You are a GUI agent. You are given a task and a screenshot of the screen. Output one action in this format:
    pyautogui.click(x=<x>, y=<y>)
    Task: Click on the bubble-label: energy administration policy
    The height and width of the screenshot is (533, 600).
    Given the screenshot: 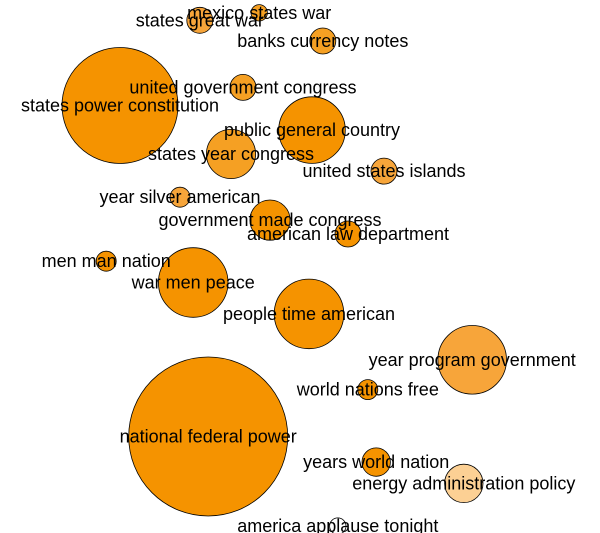 What is the action you would take?
    pyautogui.click(x=463, y=483)
    